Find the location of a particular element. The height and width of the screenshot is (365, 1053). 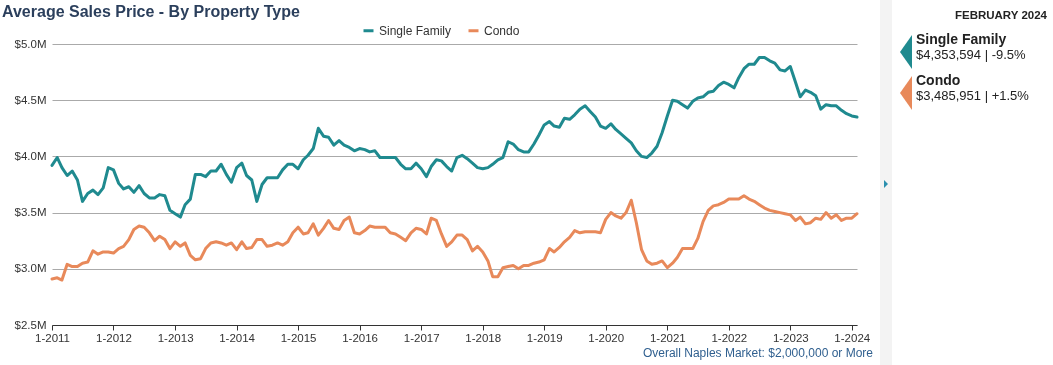

text: Condo is located at coordinates (939, 80).